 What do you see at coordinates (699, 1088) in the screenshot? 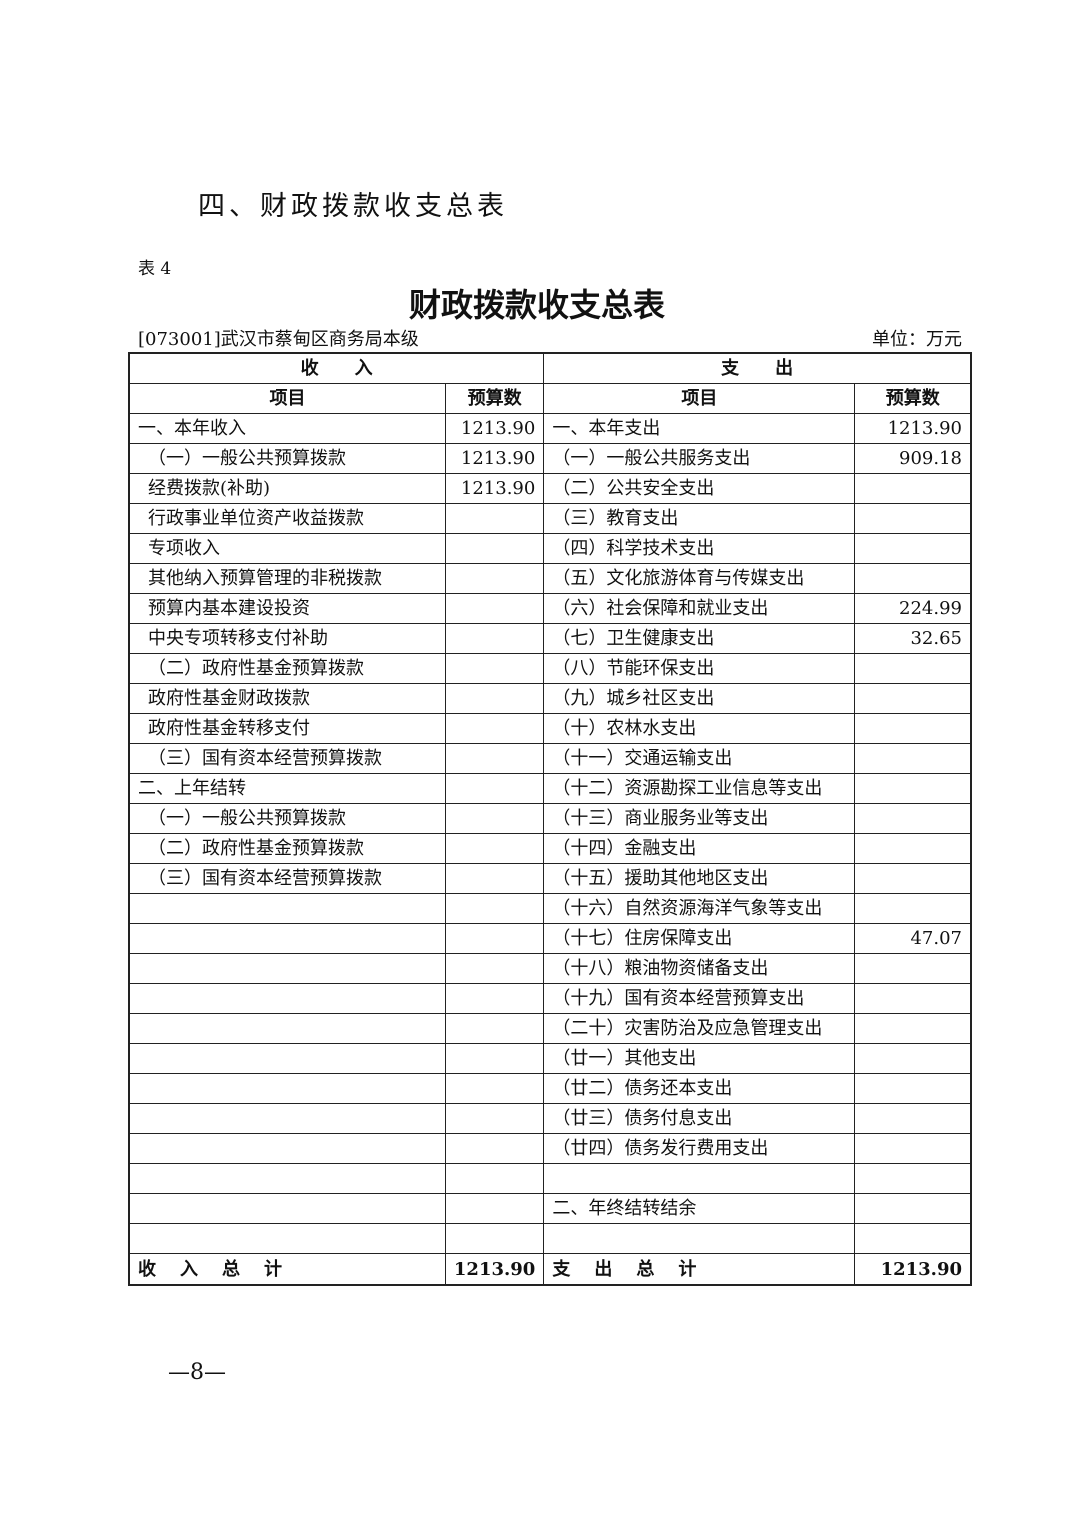
I see `expense-item: （廿二）债务还本支出` at bounding box center [699, 1088].